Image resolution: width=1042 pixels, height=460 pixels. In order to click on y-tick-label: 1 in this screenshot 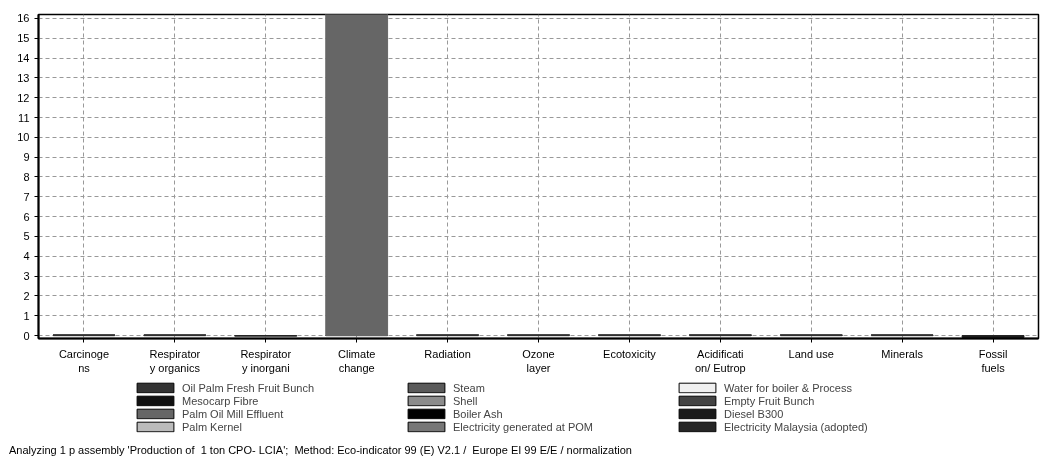, I will do `click(26, 315)`.